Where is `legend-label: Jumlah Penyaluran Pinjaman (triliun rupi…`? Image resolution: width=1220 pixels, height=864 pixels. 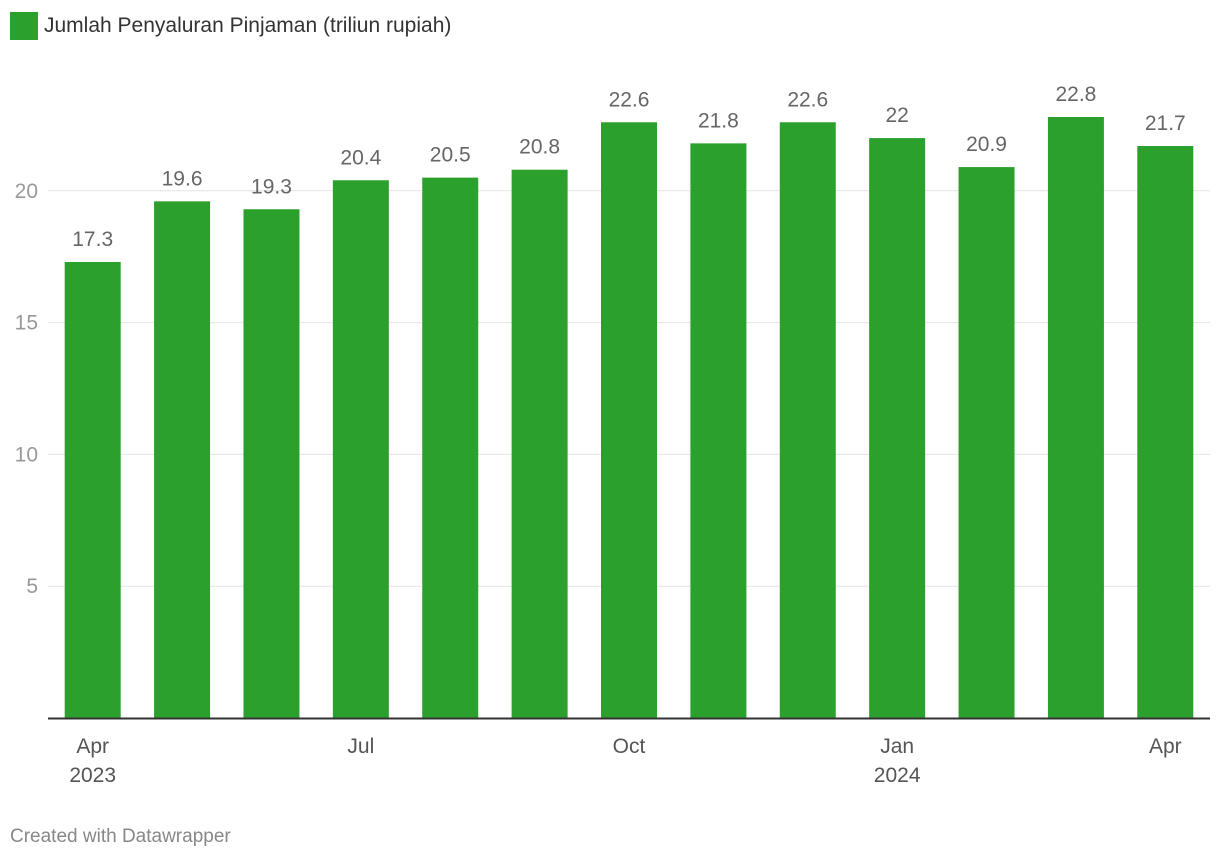 legend-label: Jumlah Penyaluran Pinjaman (triliun rupi… is located at coordinates (248, 25).